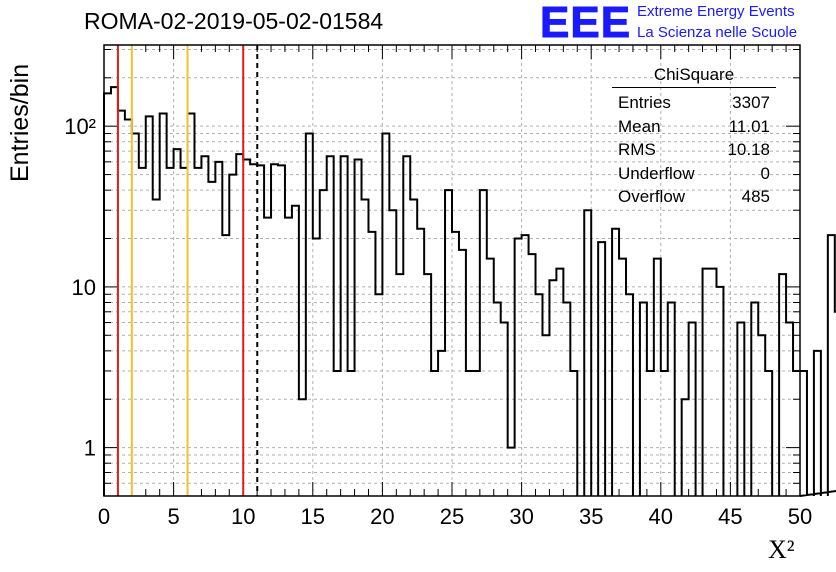 This screenshot has height=572, width=836. What do you see at coordinates (585, 24) in the screenshot?
I see `eee-logo: EEE` at bounding box center [585, 24].